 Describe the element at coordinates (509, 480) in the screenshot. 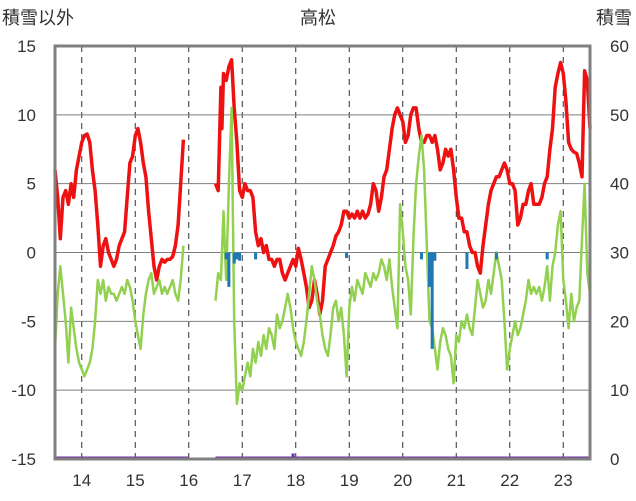

I see `x-tick-22: 22` at that location.